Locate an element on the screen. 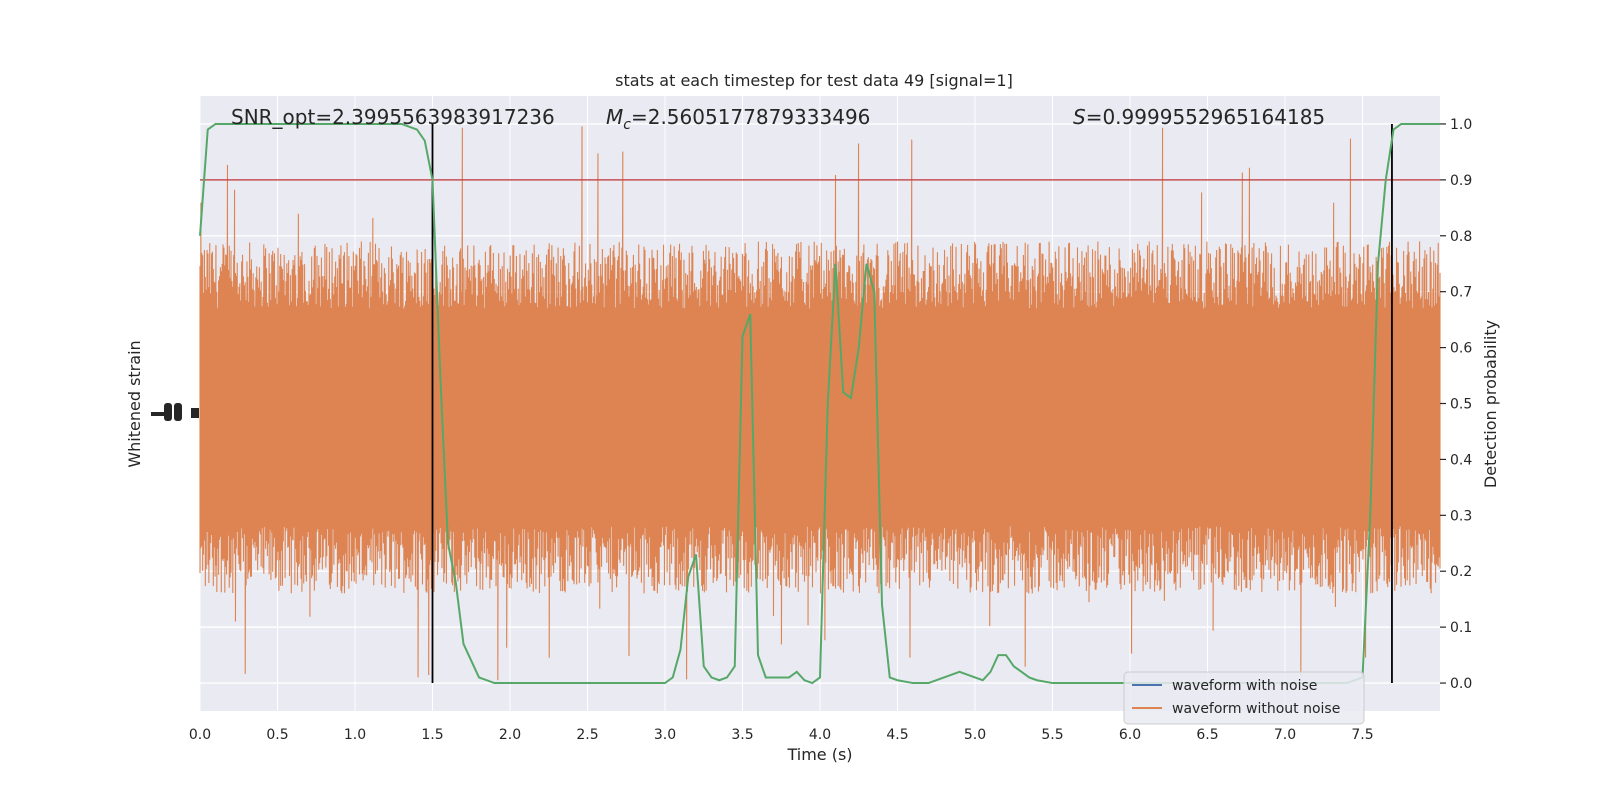 The width and height of the screenshot is (1600, 800). y-right-axis-label: Detection probability is located at coordinates (1490, 404).